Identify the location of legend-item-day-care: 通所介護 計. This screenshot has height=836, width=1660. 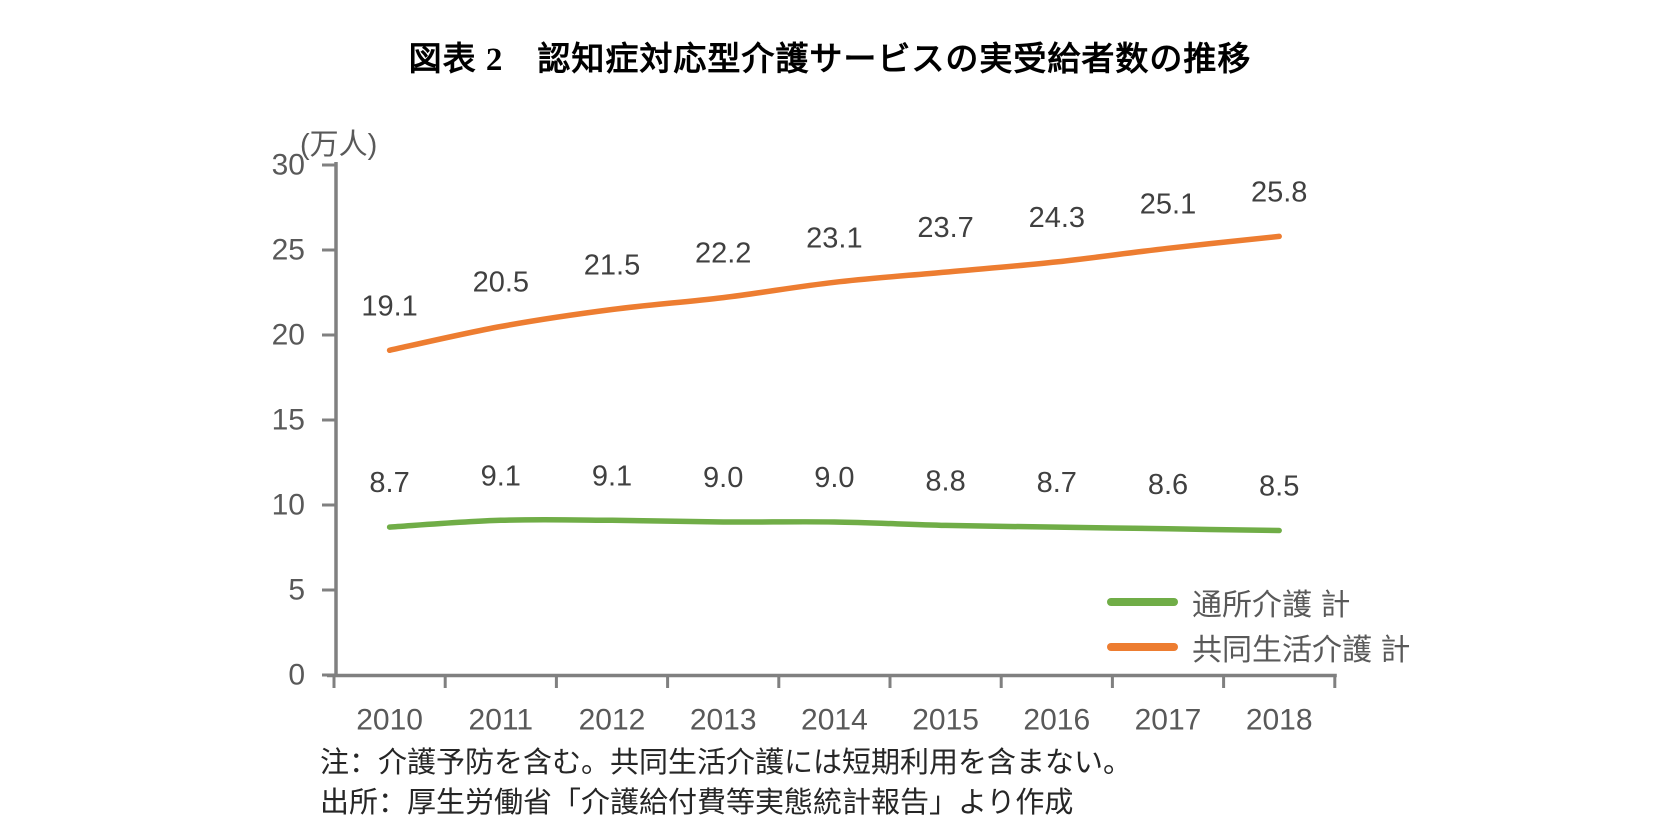
(1258, 603).